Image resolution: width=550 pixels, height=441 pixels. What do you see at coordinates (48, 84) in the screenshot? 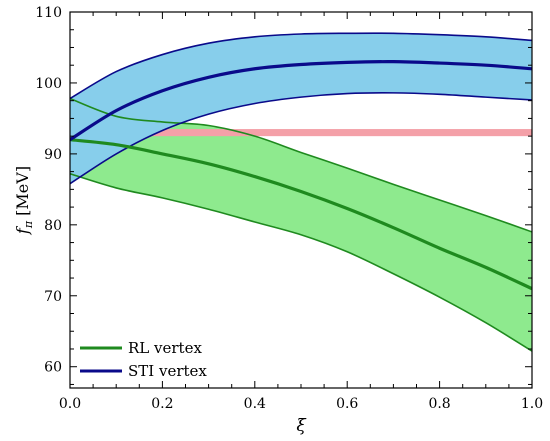
I see `y-tick-label: 100` at bounding box center [48, 84].